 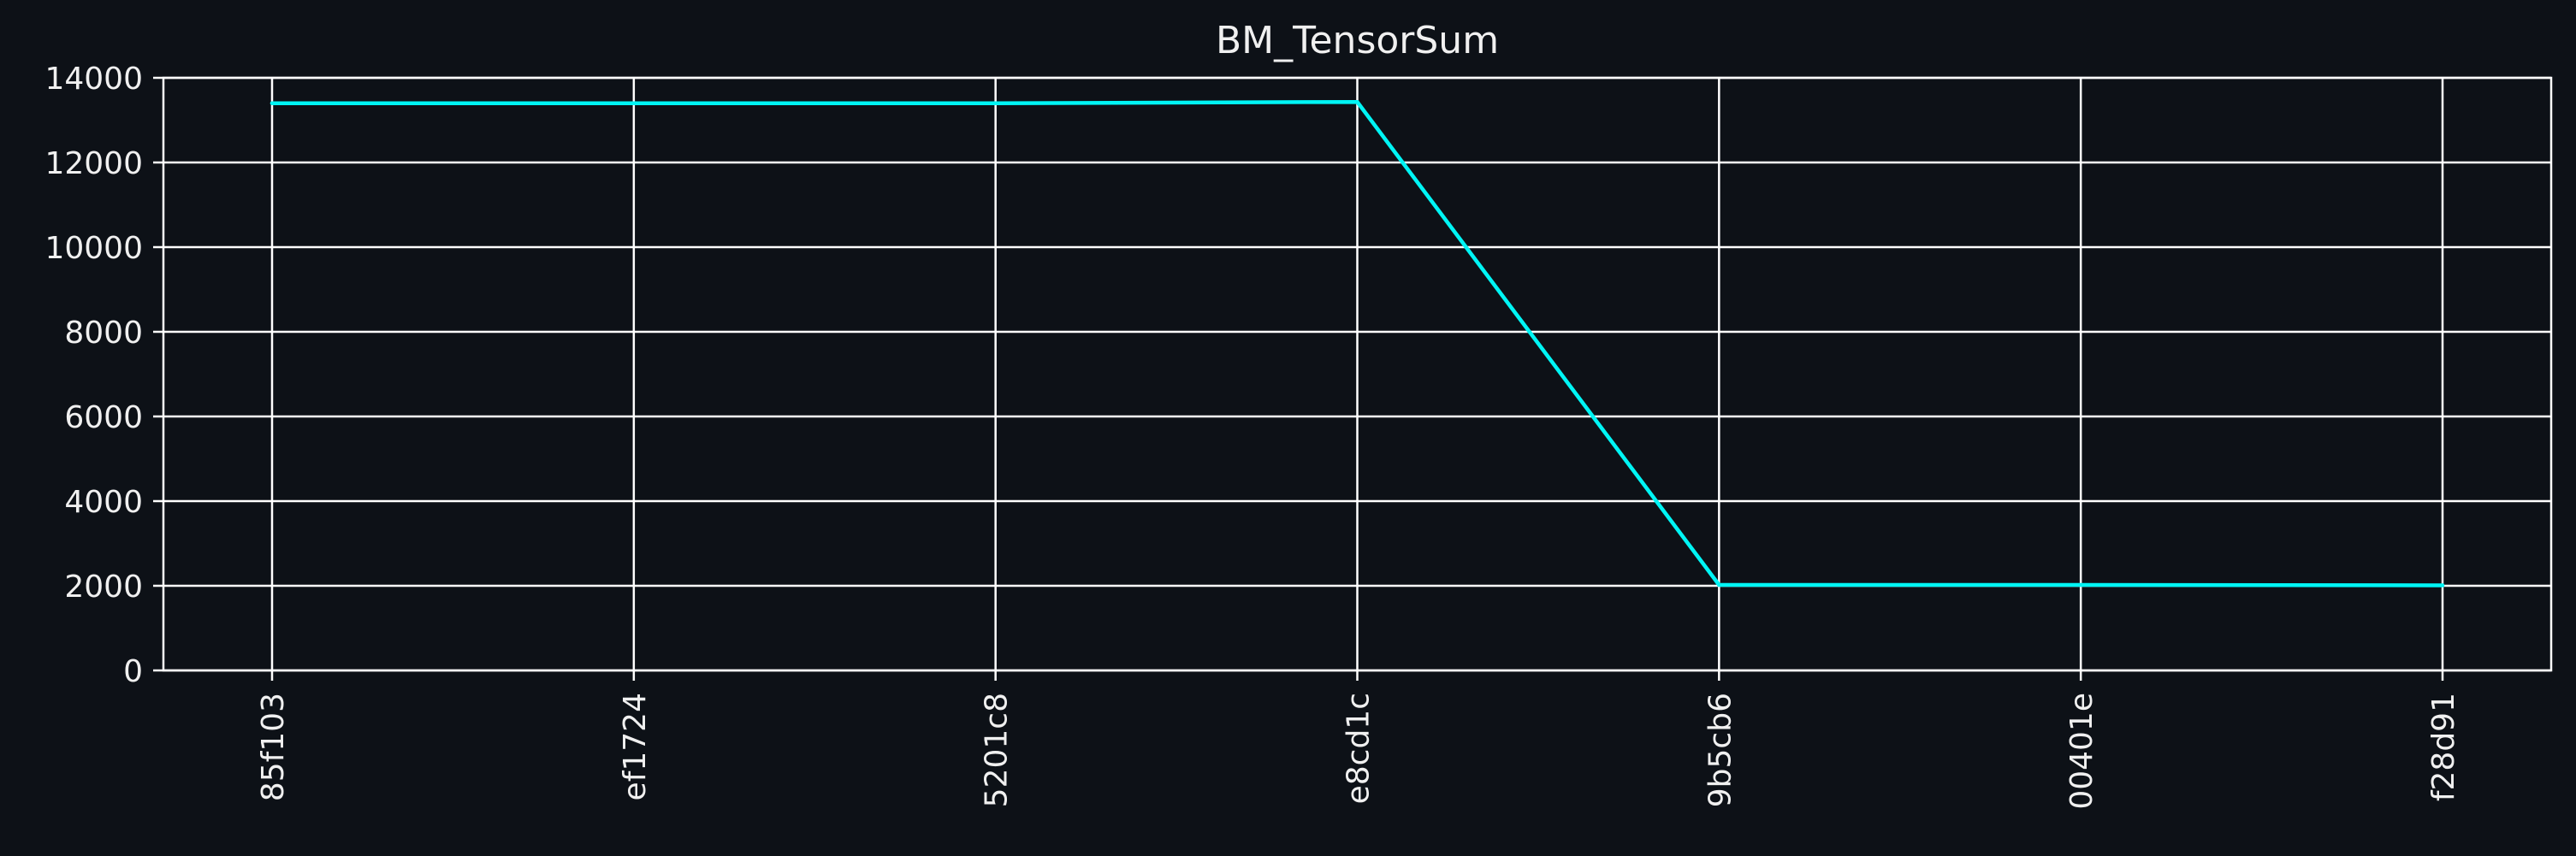 I want to click on y-tick-label: 10000, so click(x=93, y=249).